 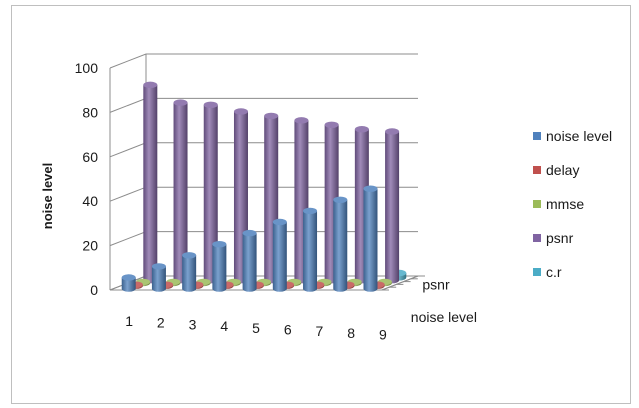 I want to click on legend-item: mmse, so click(x=558, y=204).